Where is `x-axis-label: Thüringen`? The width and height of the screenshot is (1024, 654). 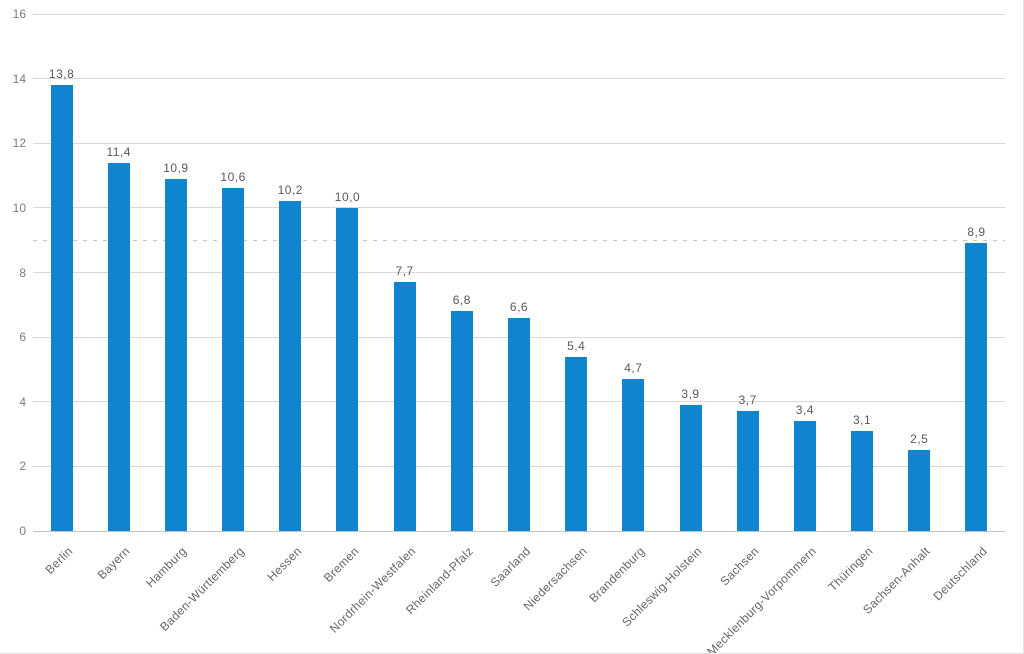
x-axis-label: Thüringen is located at coordinates (850, 569).